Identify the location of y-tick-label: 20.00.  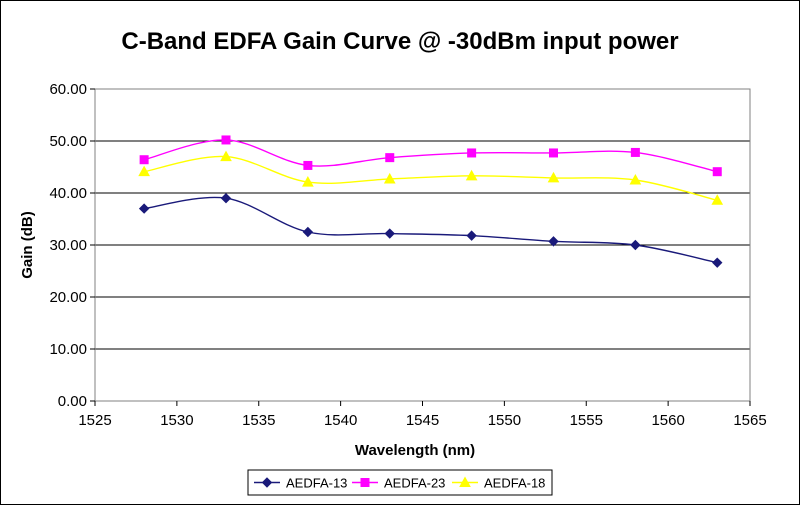
(68, 297).